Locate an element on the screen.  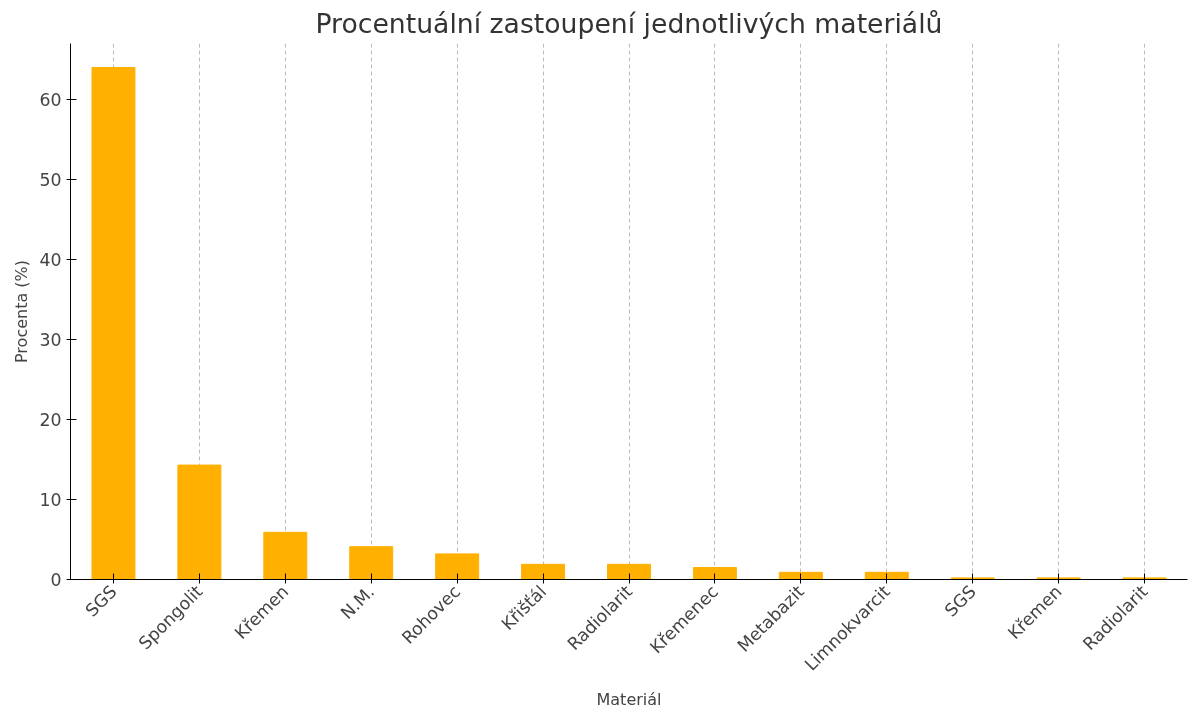
y-tick-label: 0 is located at coordinates (56, 580).